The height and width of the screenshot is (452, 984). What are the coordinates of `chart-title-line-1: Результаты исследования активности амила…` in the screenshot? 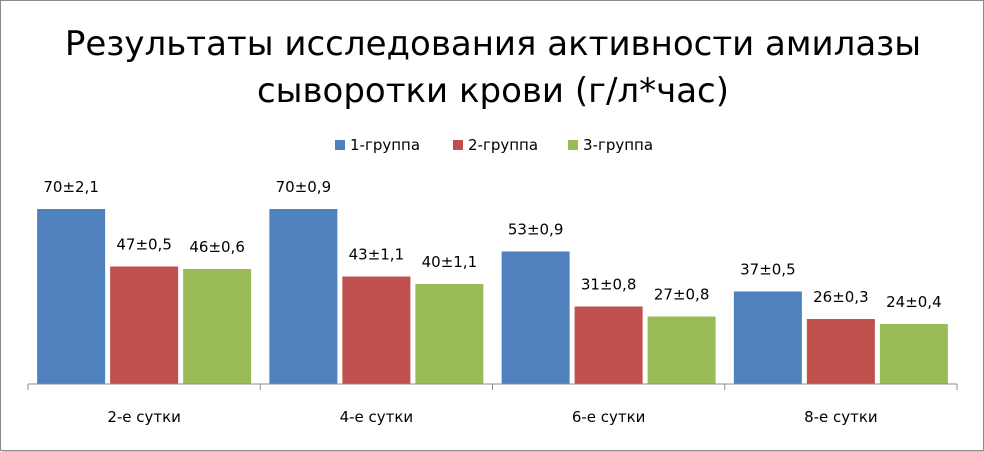 It's located at (493, 44).